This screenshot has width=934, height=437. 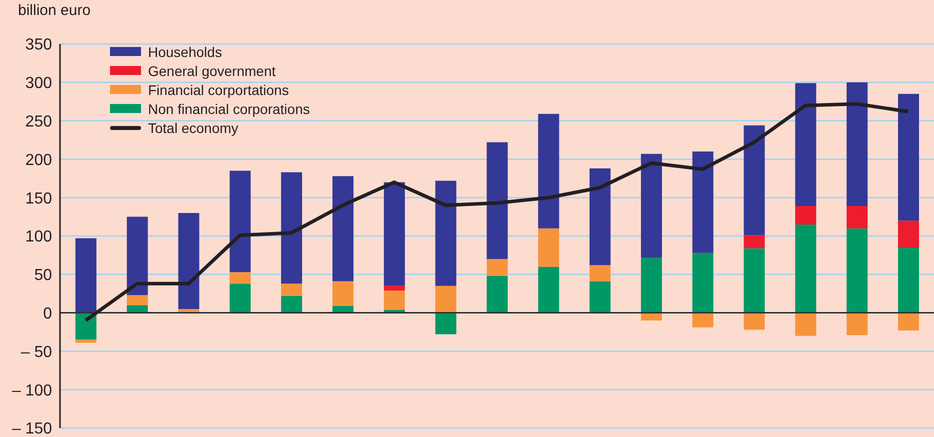 I want to click on y-tick-label: 200, so click(x=38, y=160).